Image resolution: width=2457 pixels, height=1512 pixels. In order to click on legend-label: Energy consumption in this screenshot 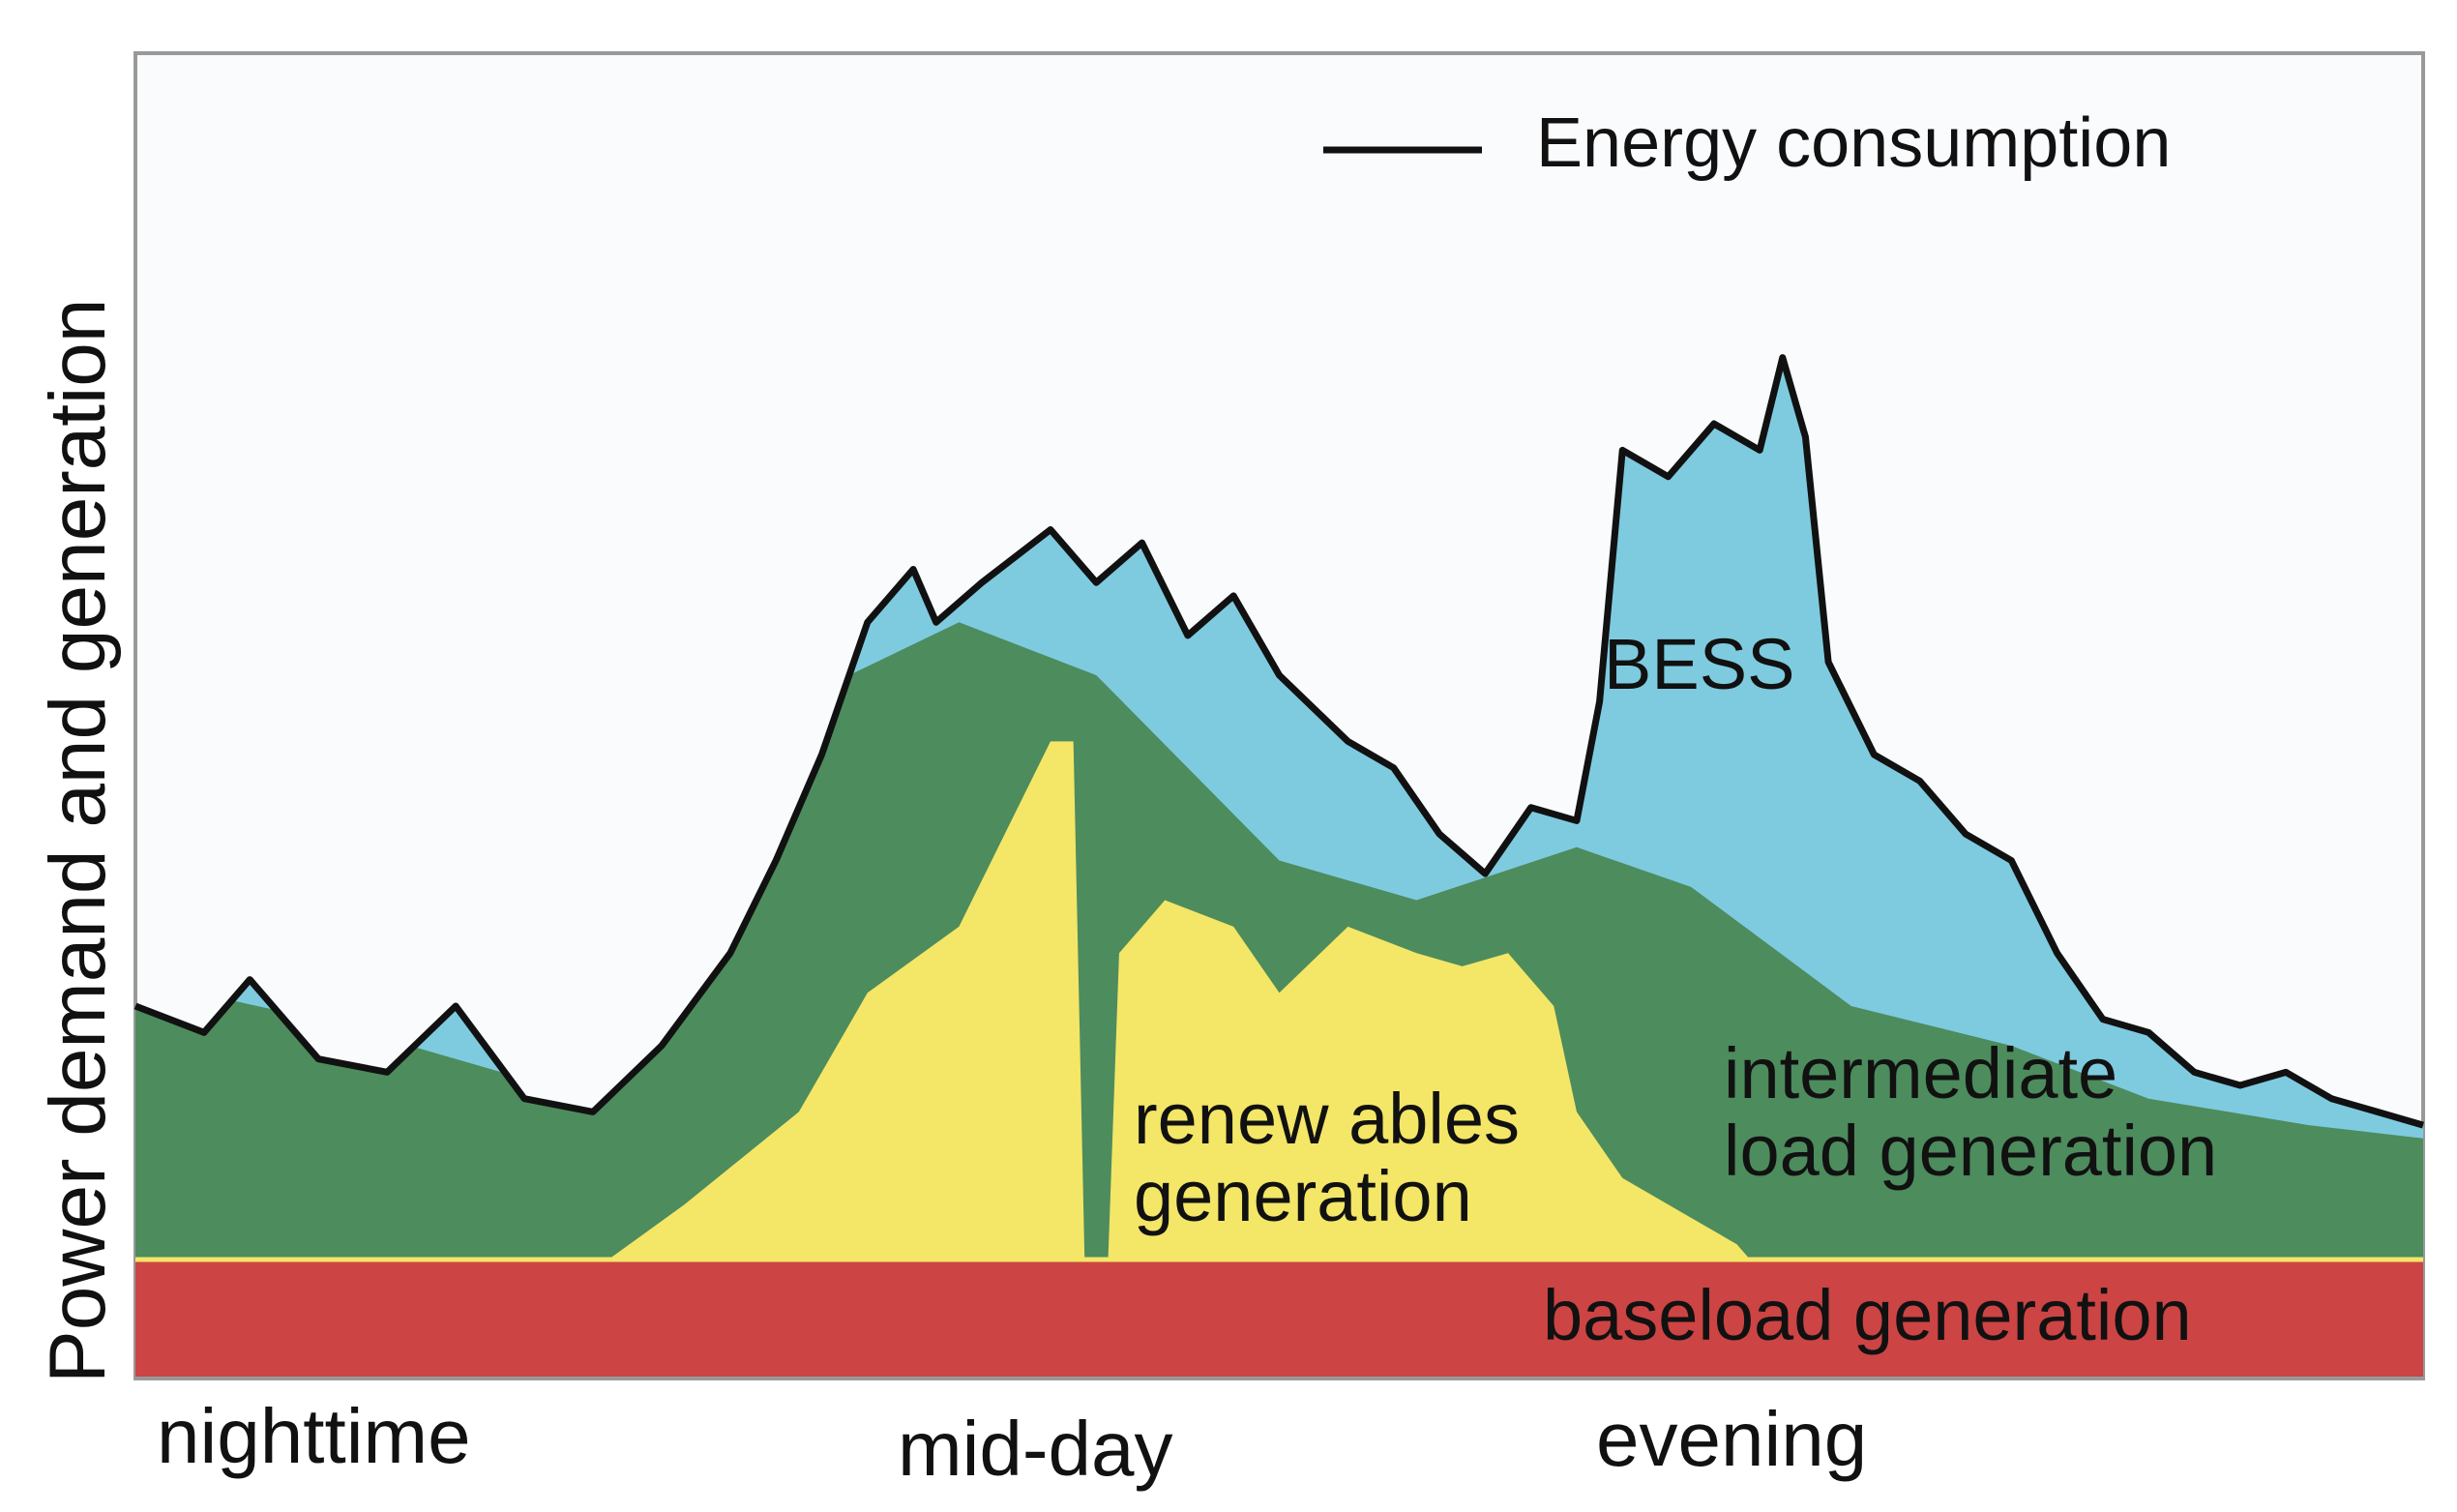, I will do `click(1853, 143)`.